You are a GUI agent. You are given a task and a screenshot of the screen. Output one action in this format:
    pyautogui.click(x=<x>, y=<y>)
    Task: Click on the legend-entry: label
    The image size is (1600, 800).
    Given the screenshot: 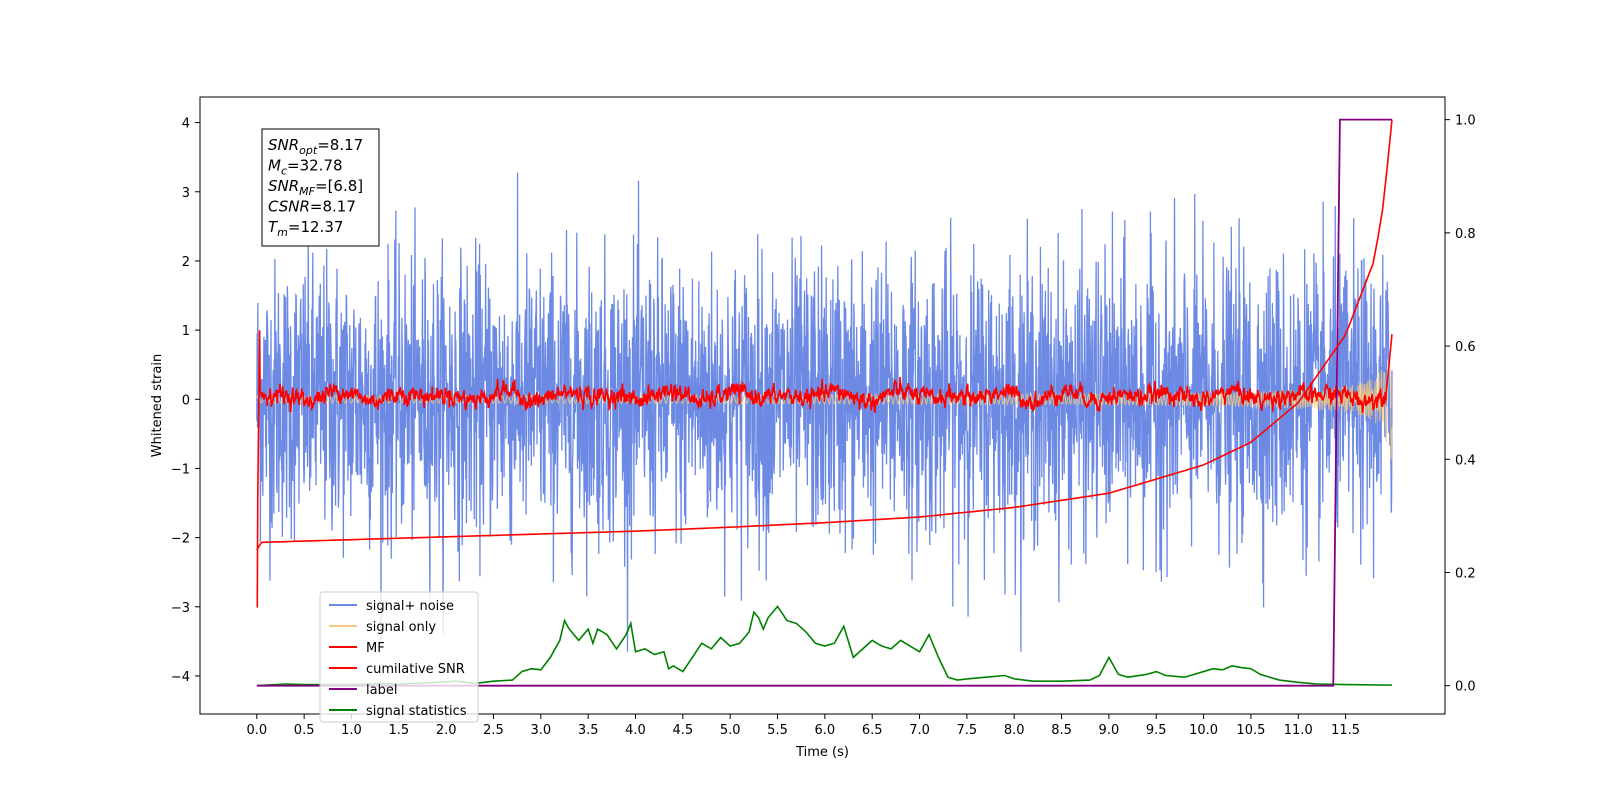 What is the action you would take?
    pyautogui.click(x=381, y=690)
    